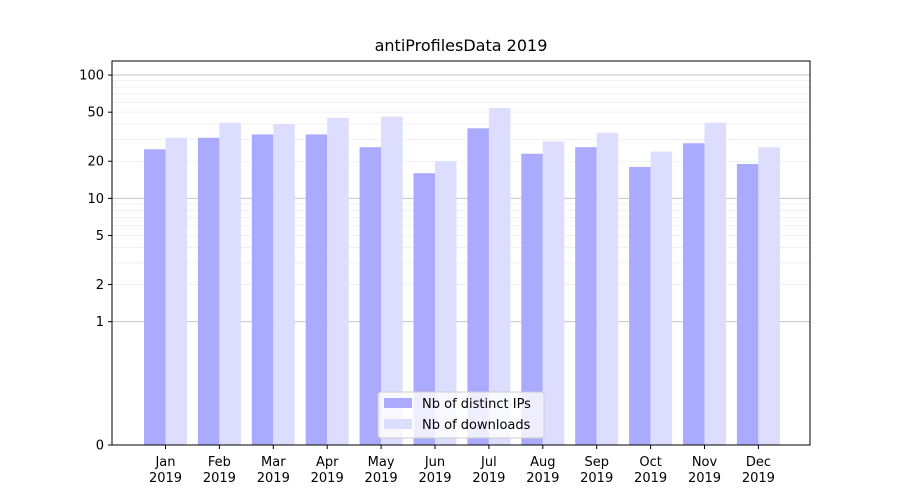 The height and width of the screenshot is (500, 900). Describe the element at coordinates (758, 462) in the screenshot. I see `x-tick-label-month: Dec` at that location.